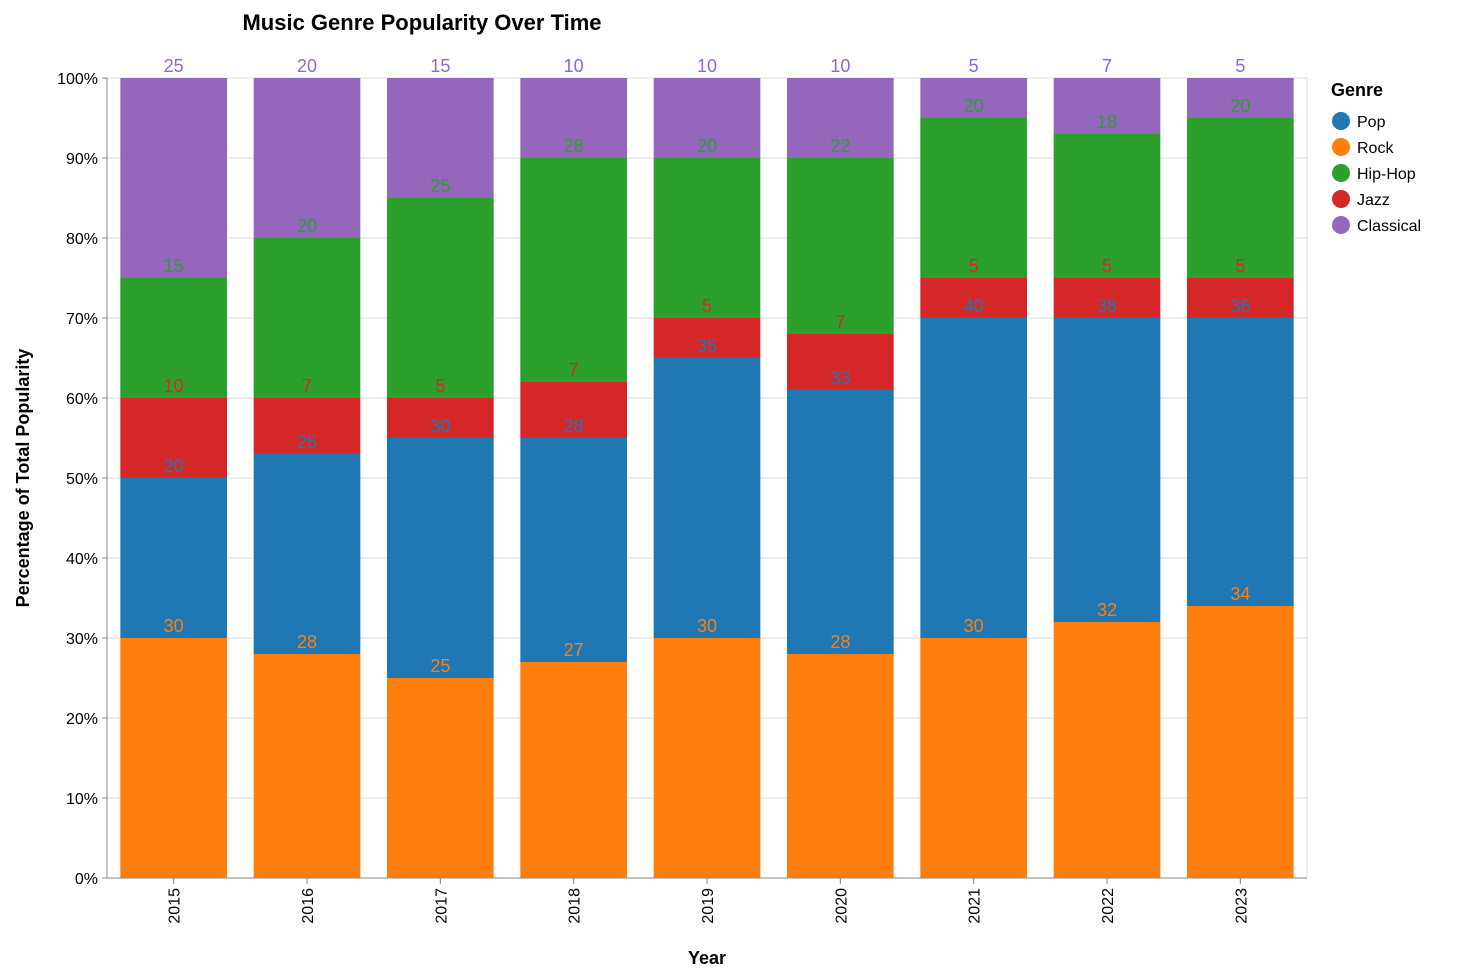 The height and width of the screenshot is (978, 1466). What do you see at coordinates (1357, 90) in the screenshot?
I see `legend-title: Genre` at bounding box center [1357, 90].